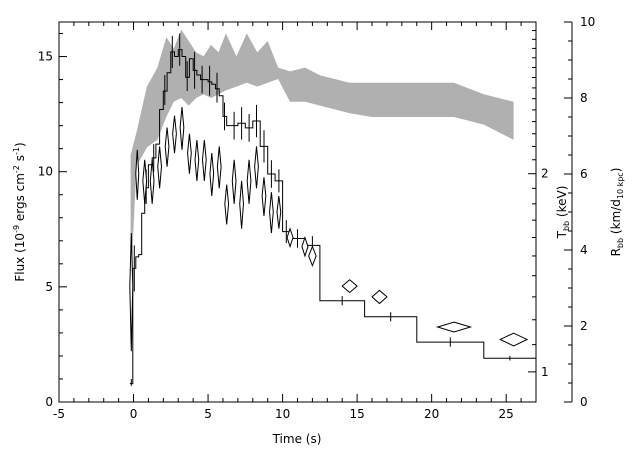 The height and width of the screenshot is (457, 640). Describe the element at coordinates (587, 22) in the screenshot. I see `r-tick-label: 10` at that location.